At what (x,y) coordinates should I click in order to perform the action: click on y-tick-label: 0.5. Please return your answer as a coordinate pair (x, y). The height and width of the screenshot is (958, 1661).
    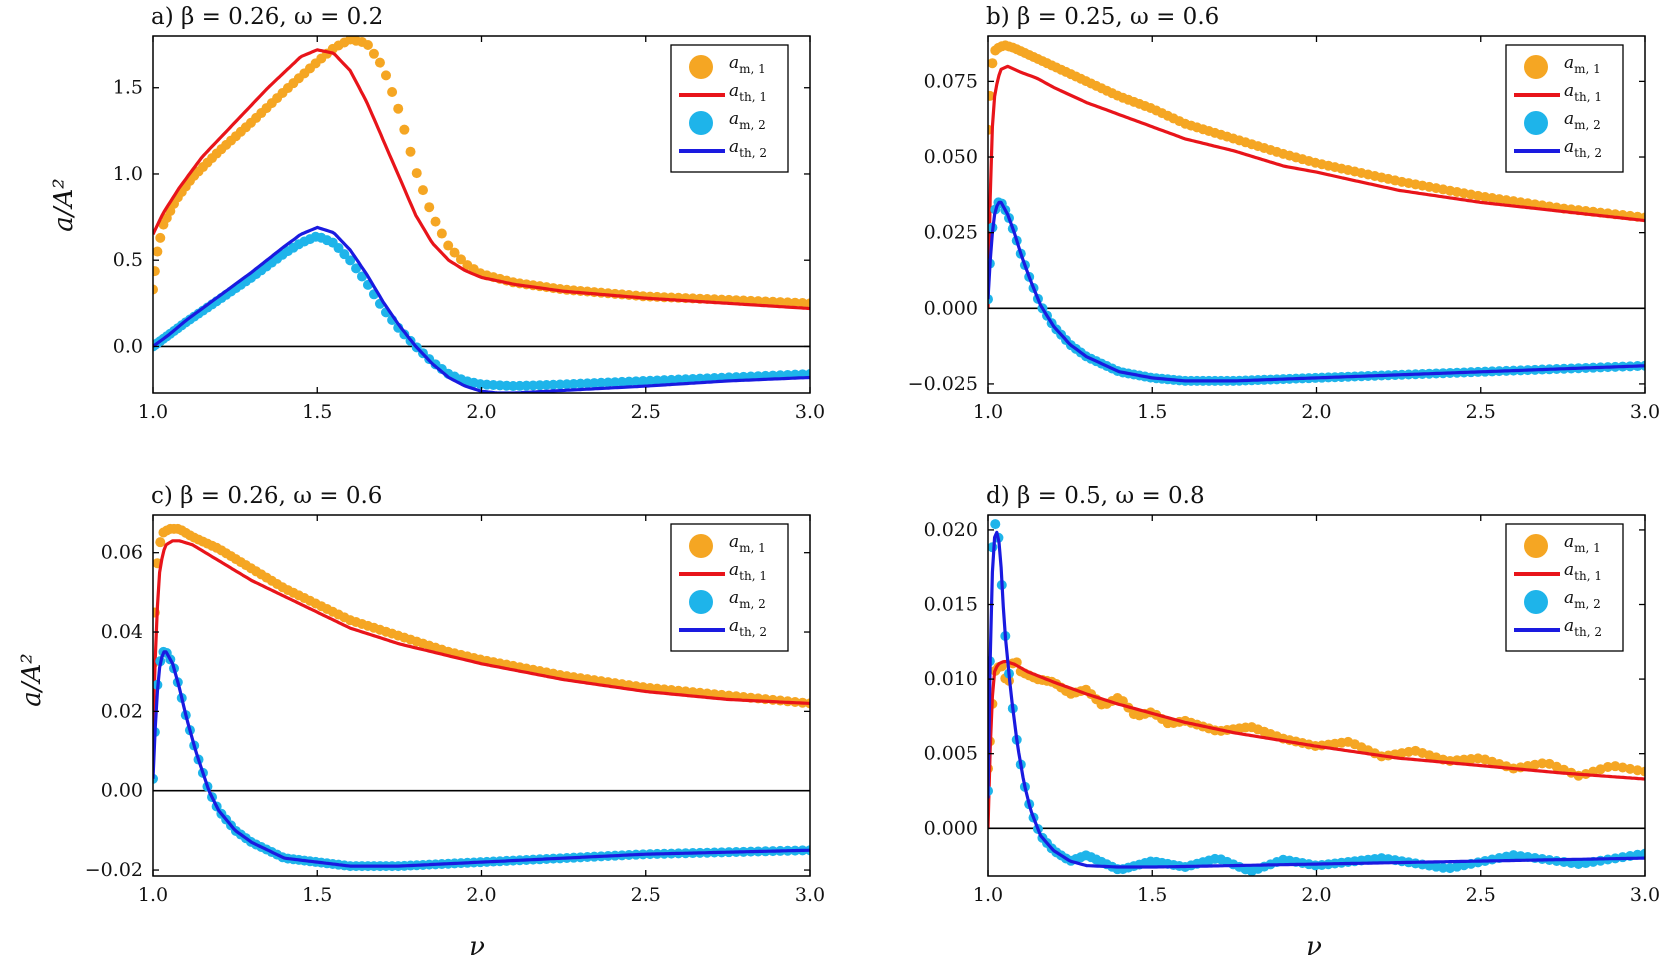
    Looking at the image, I should click on (128, 260).